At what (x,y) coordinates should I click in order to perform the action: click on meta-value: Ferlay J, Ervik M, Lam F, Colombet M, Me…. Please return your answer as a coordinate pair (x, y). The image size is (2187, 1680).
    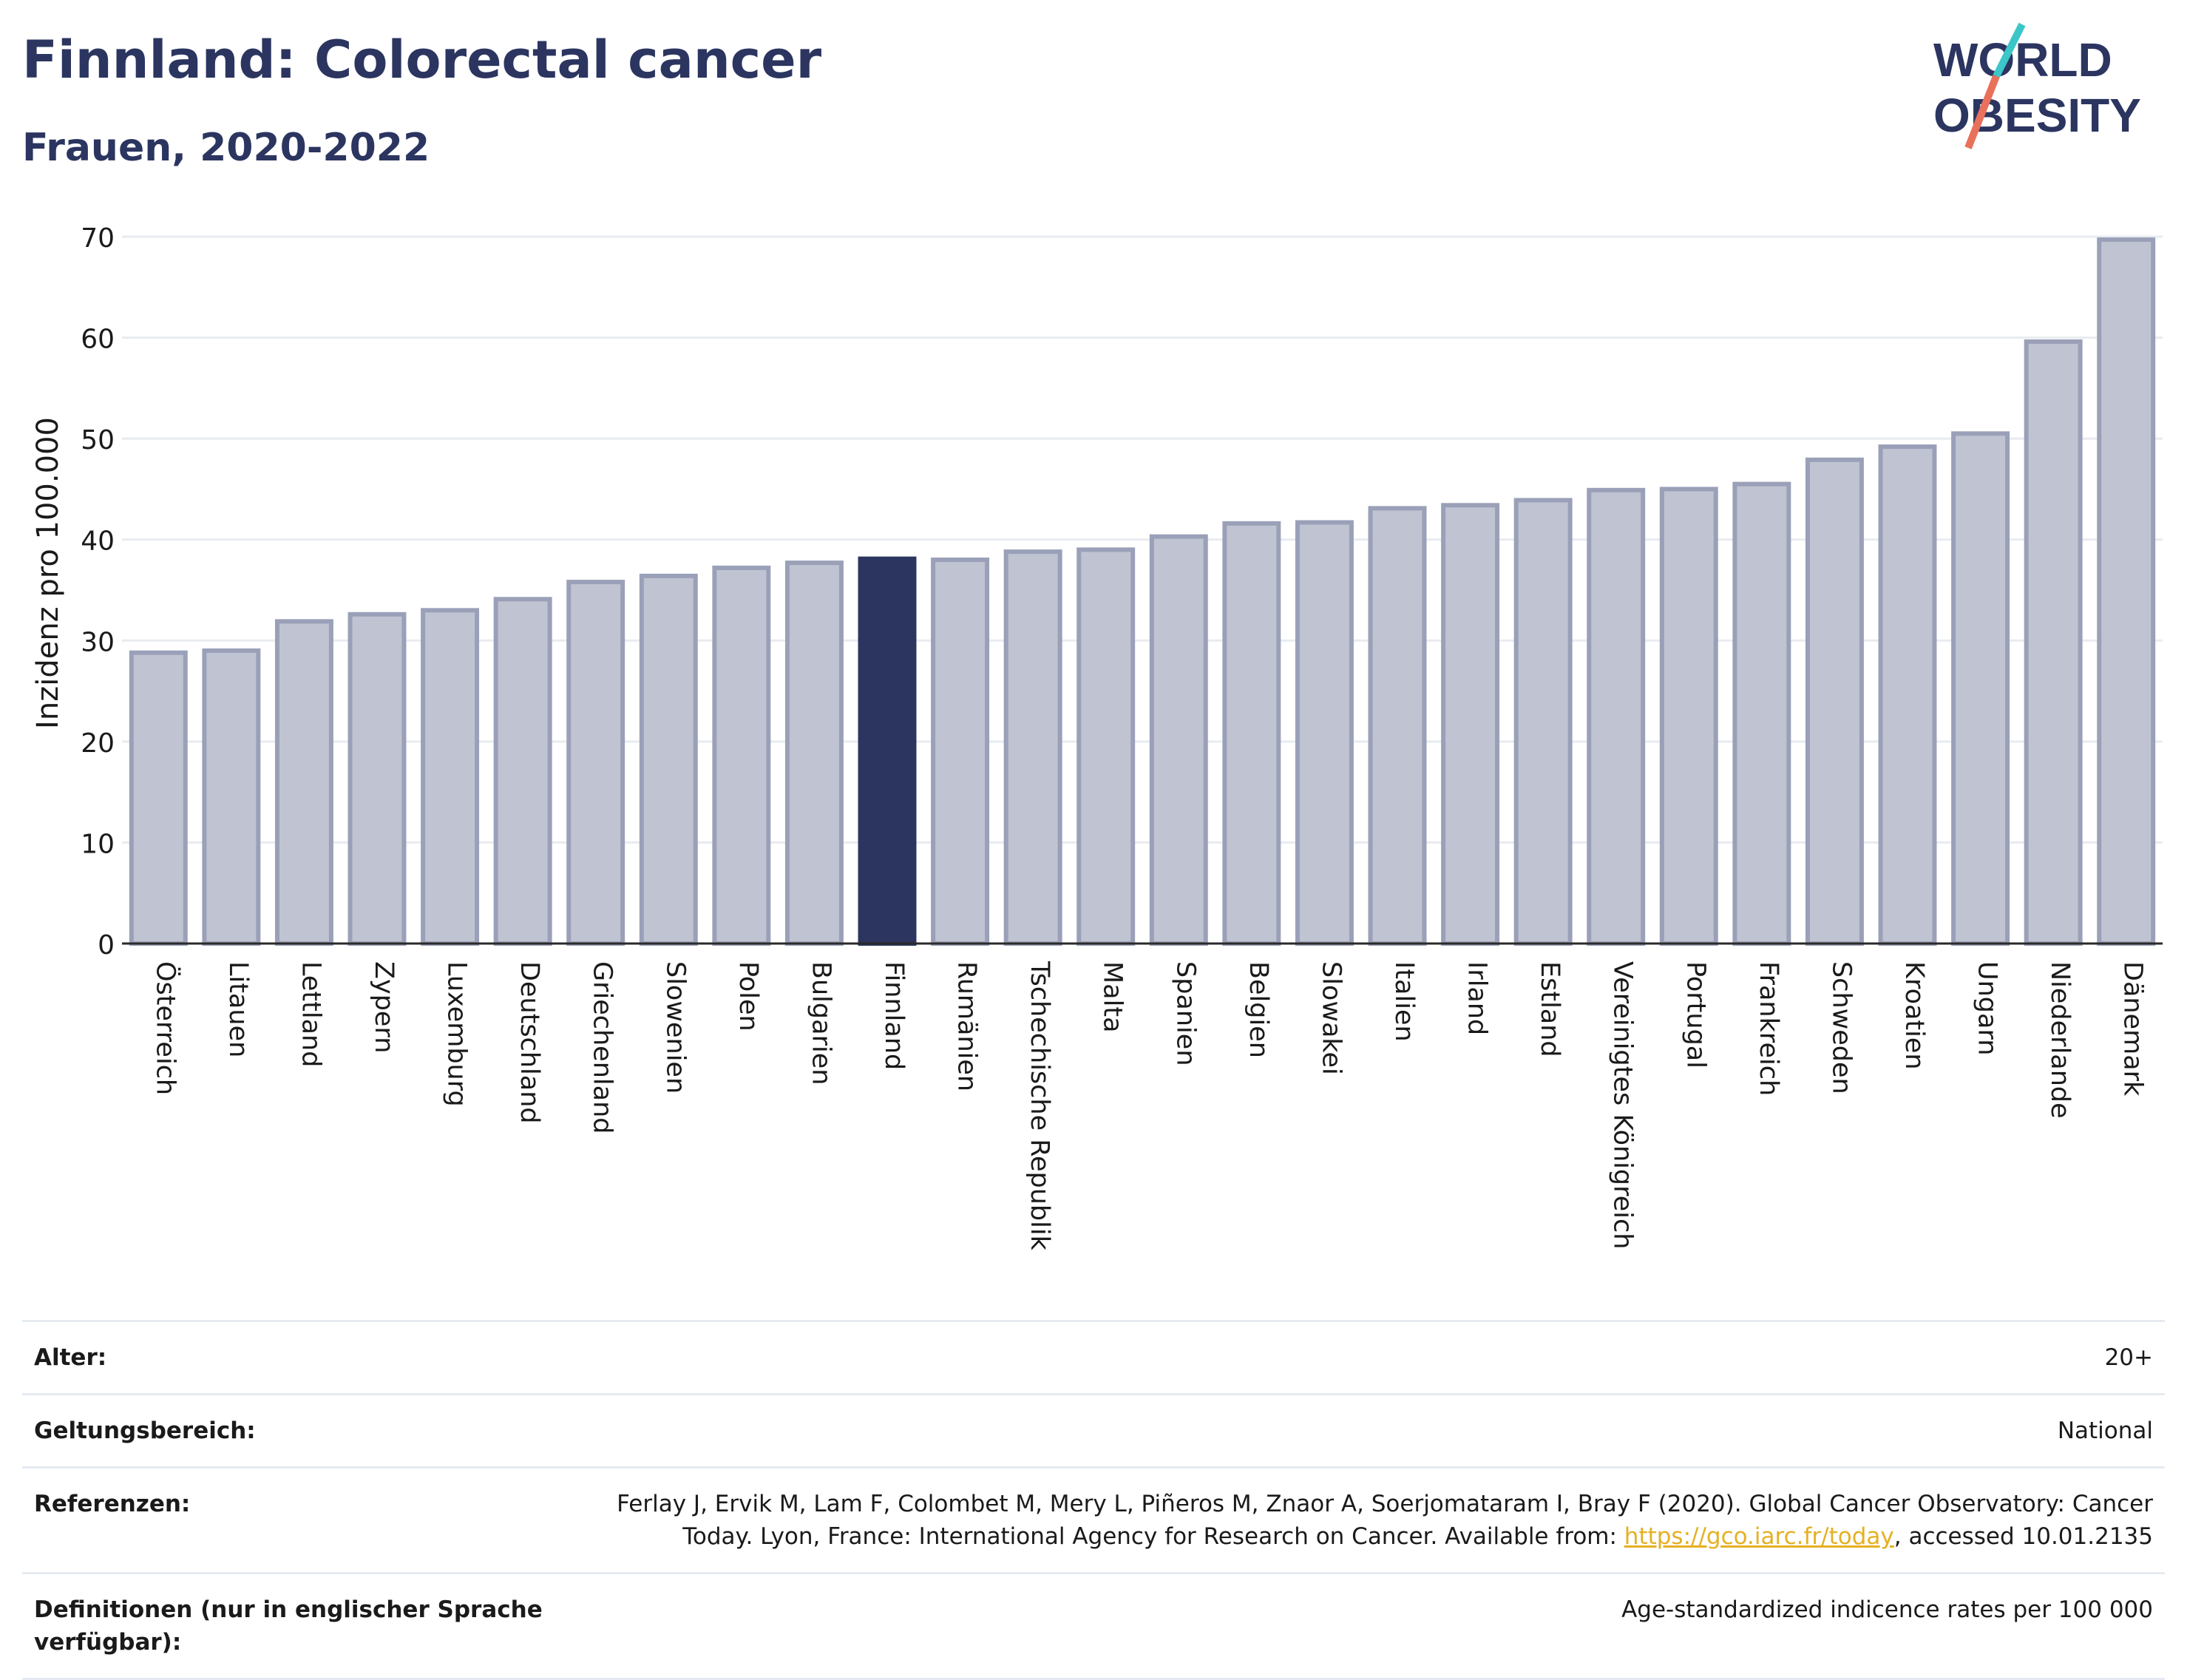
    Looking at the image, I should click on (1376, 1521).